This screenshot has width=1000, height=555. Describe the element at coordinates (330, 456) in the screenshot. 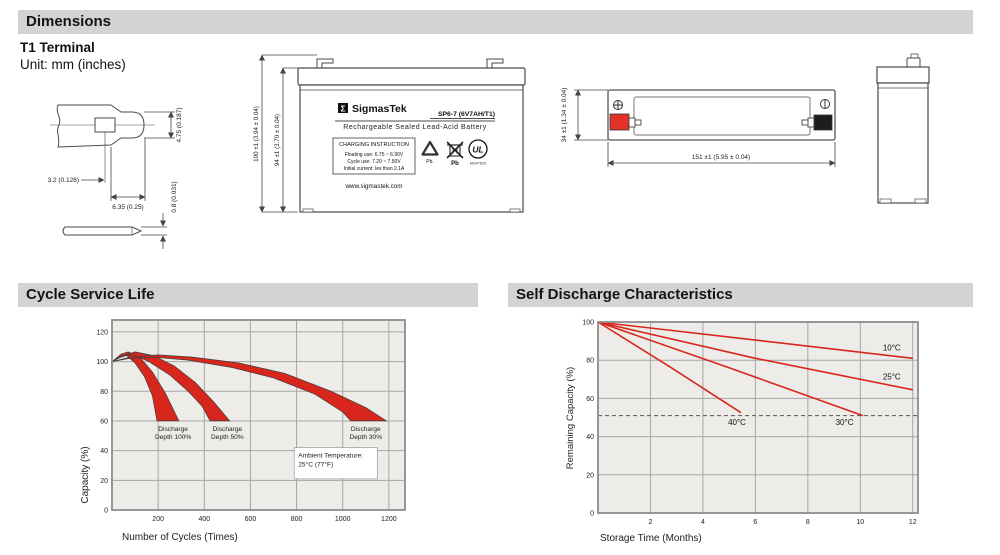

I see `annotation-text: Ambient Temperature:` at that location.